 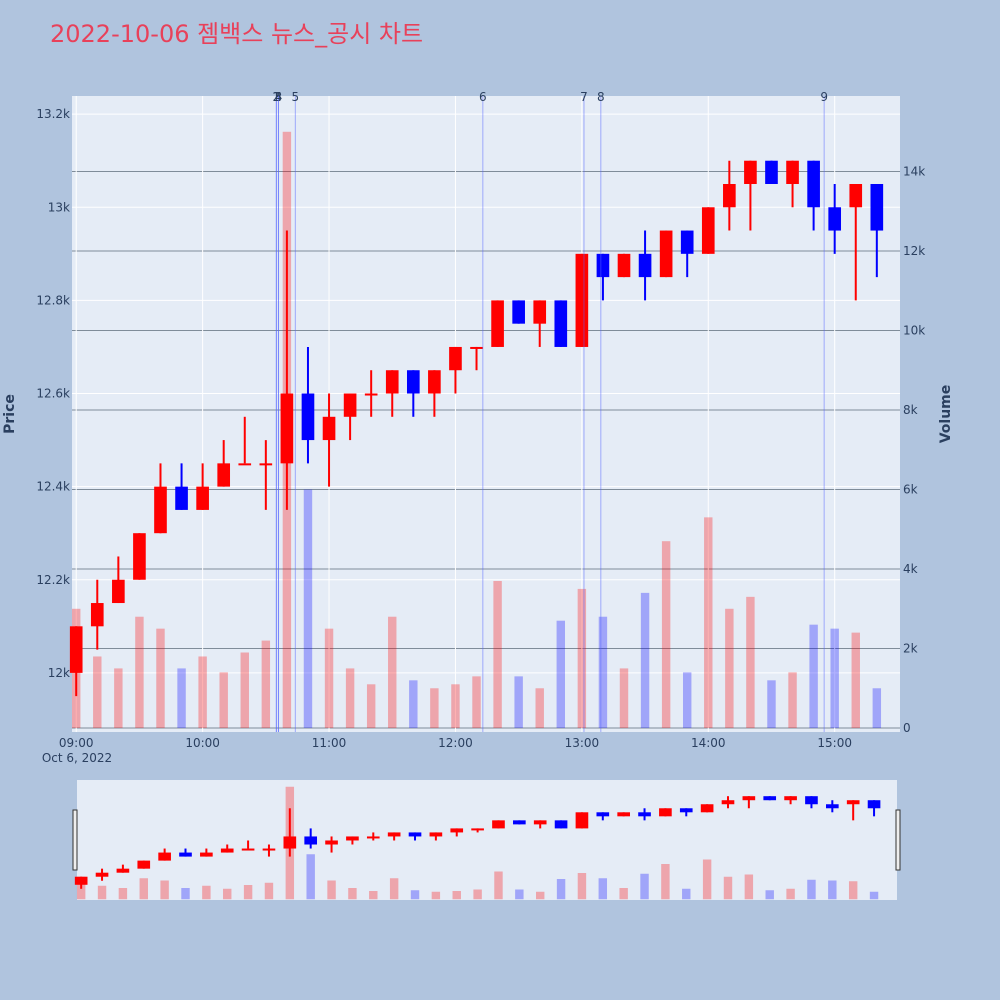 I want to click on annotation-label: 4, so click(x=279, y=97).